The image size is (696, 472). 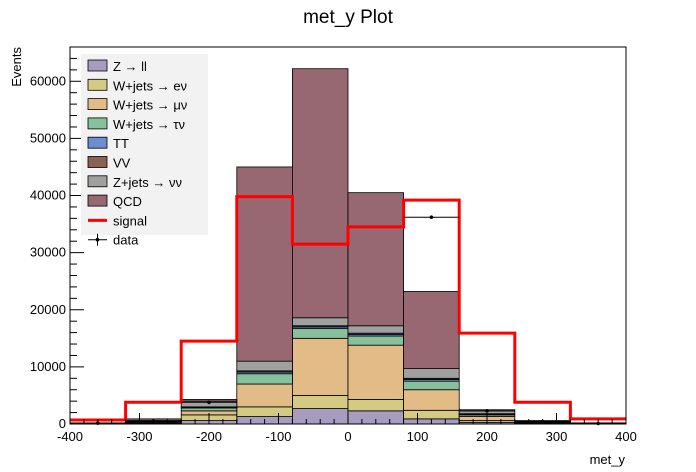 I want to click on legend-label-6: Z+jets → νν, so click(x=147, y=182).